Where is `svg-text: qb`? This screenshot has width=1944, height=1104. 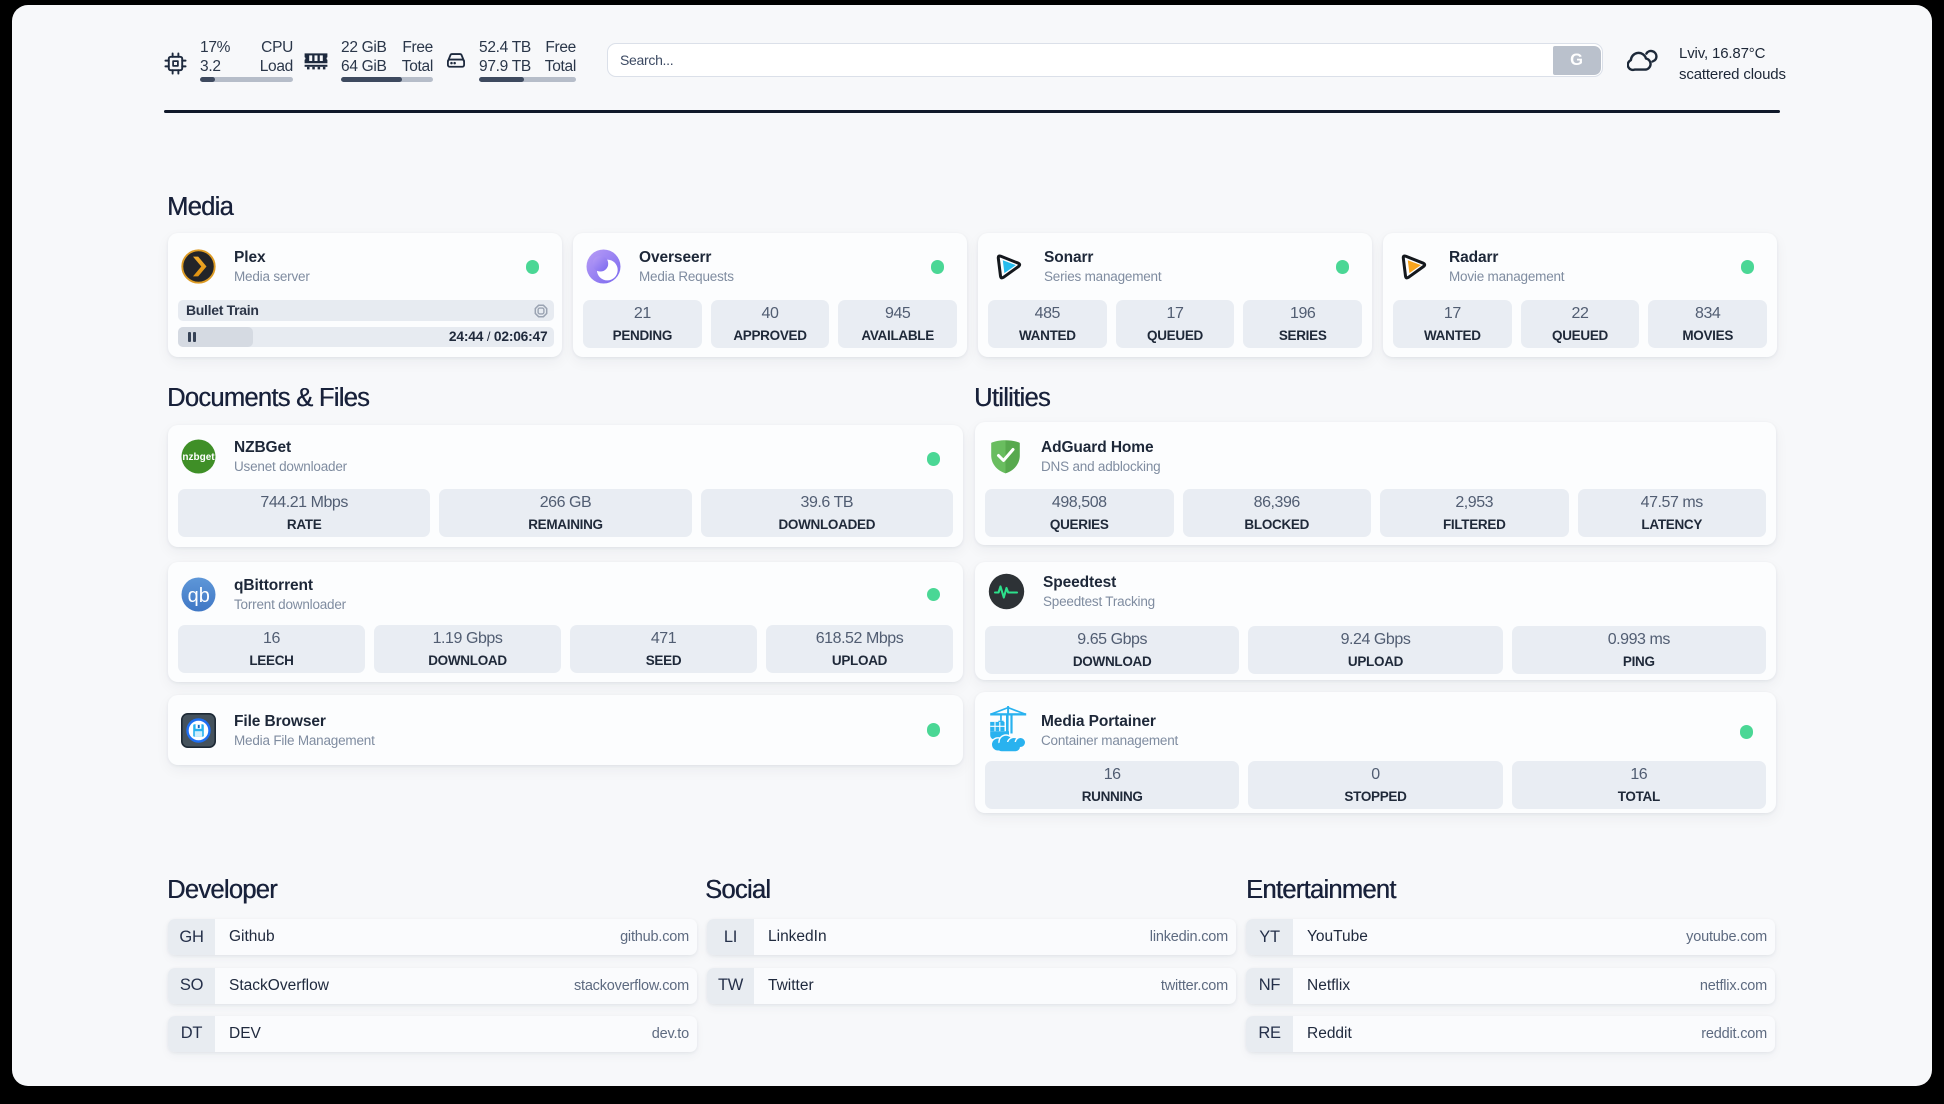
svg-text: qb is located at coordinates (199, 596).